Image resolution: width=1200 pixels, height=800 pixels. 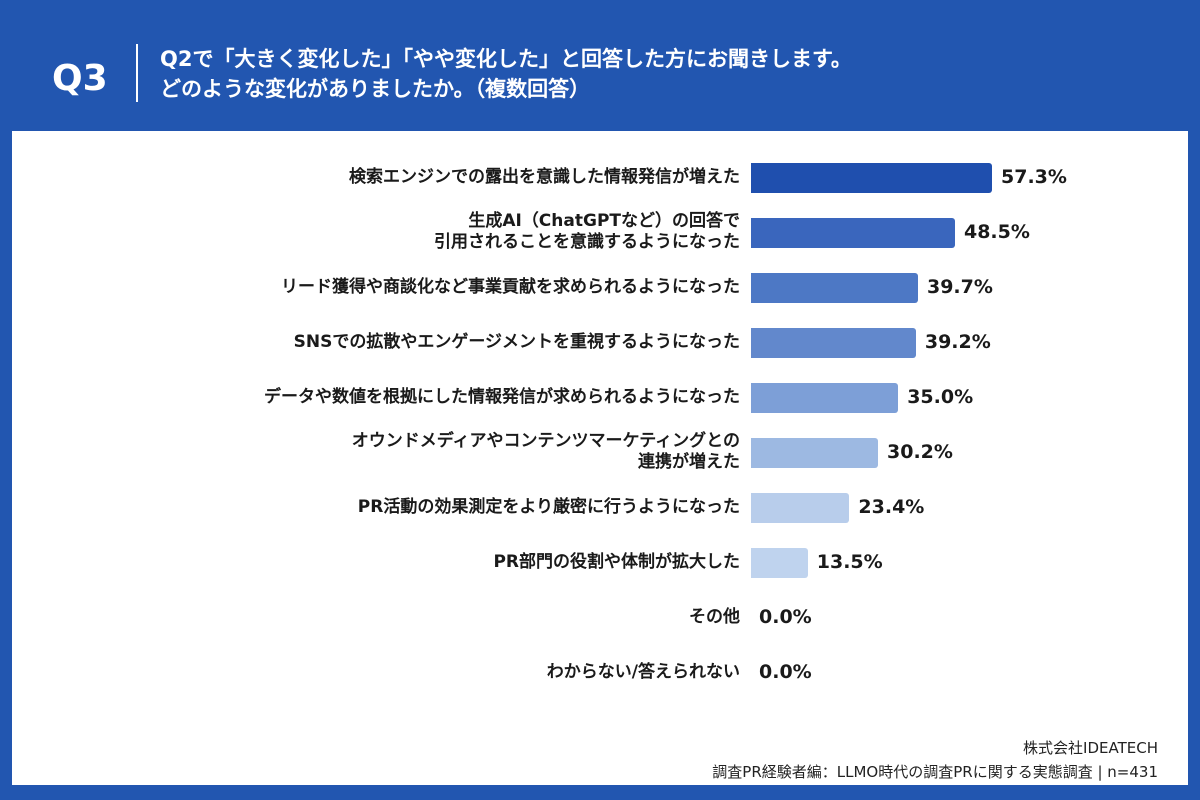 I want to click on value-label: 48.5%, so click(x=996, y=232).